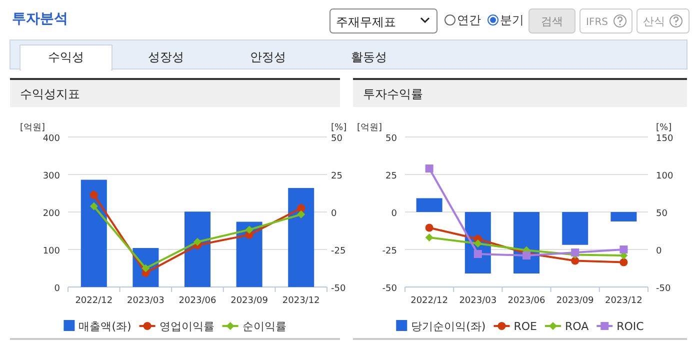 This screenshot has width=697, height=342. What do you see at coordinates (390, 289) in the screenshot?
I see `y-tick-label: -50` at bounding box center [390, 289].